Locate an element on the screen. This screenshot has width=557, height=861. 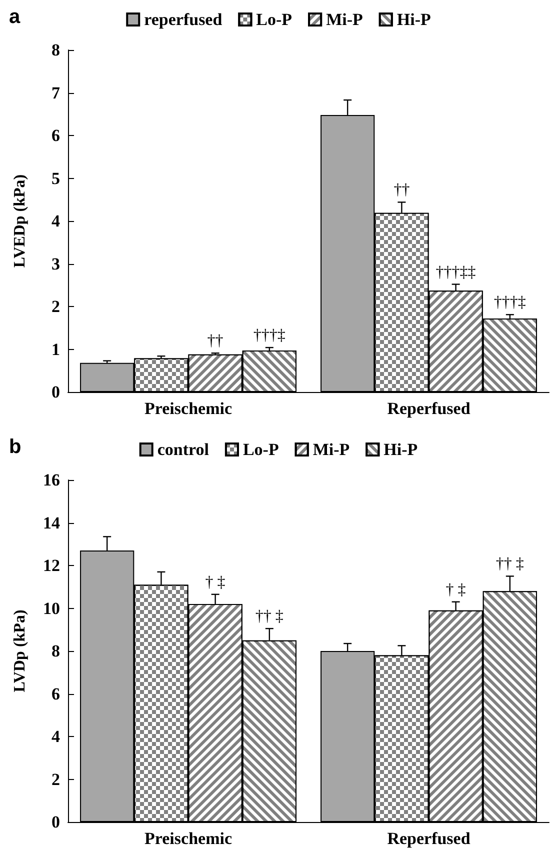
y-tick-label: 7 is located at coordinates (56, 92).